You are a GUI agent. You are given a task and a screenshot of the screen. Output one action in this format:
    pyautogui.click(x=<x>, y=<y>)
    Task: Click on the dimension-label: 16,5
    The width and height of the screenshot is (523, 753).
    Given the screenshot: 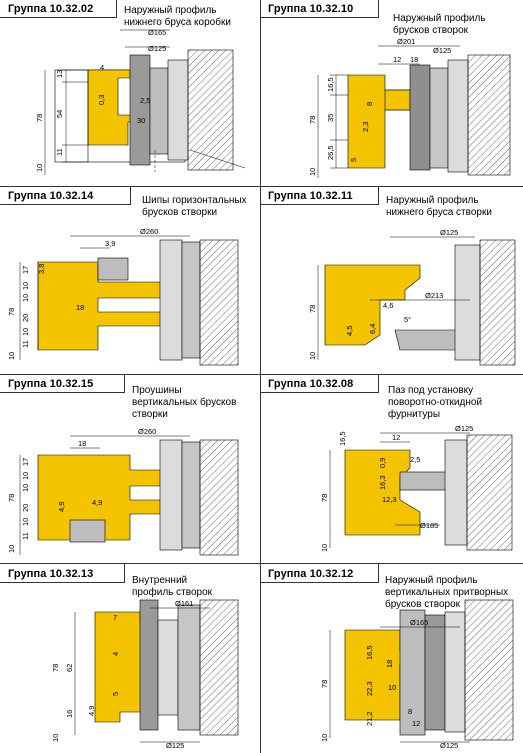 What is the action you would take?
    pyautogui.click(x=342, y=438)
    